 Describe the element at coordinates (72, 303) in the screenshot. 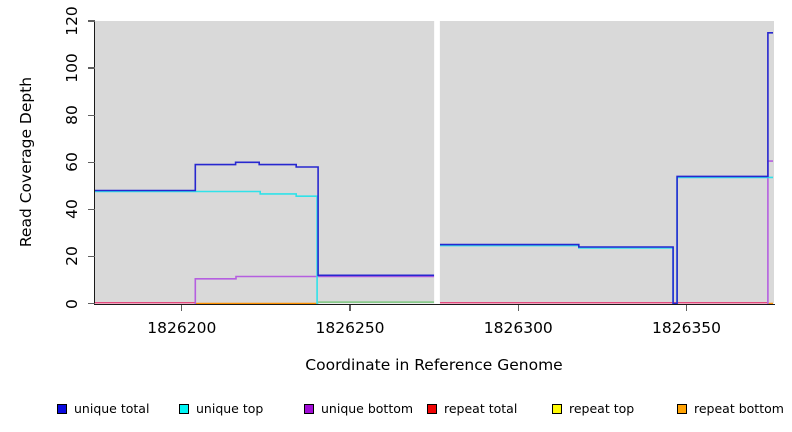

I see `y-tick-label: 0` at that location.